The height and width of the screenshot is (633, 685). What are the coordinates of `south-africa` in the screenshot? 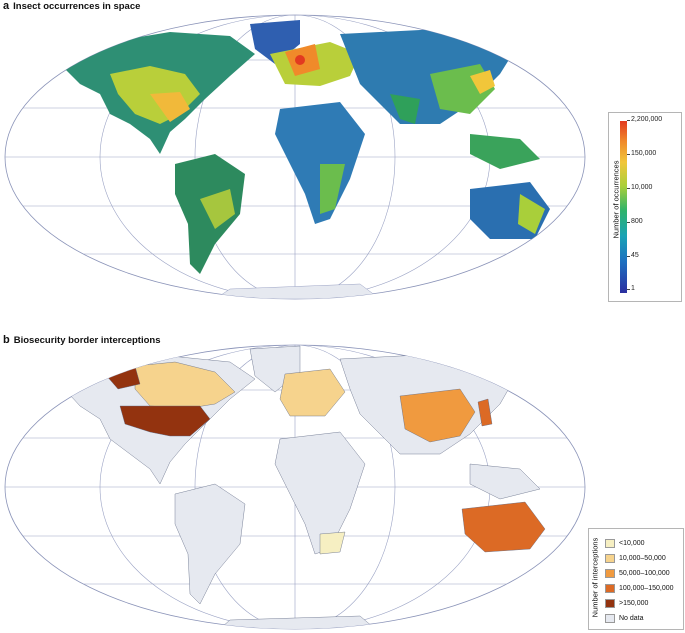 It's located at (332, 543).